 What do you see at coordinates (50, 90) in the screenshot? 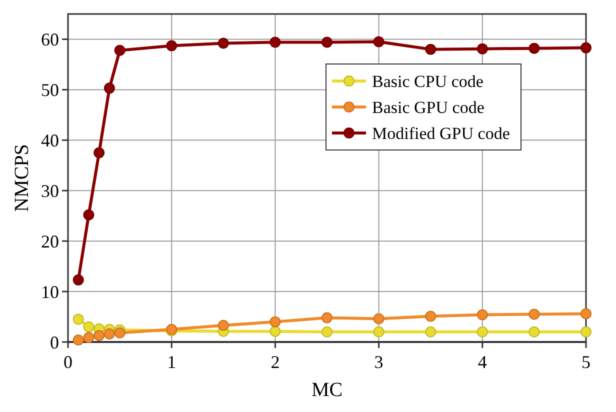
I see `y-tick-label: 50` at bounding box center [50, 90].